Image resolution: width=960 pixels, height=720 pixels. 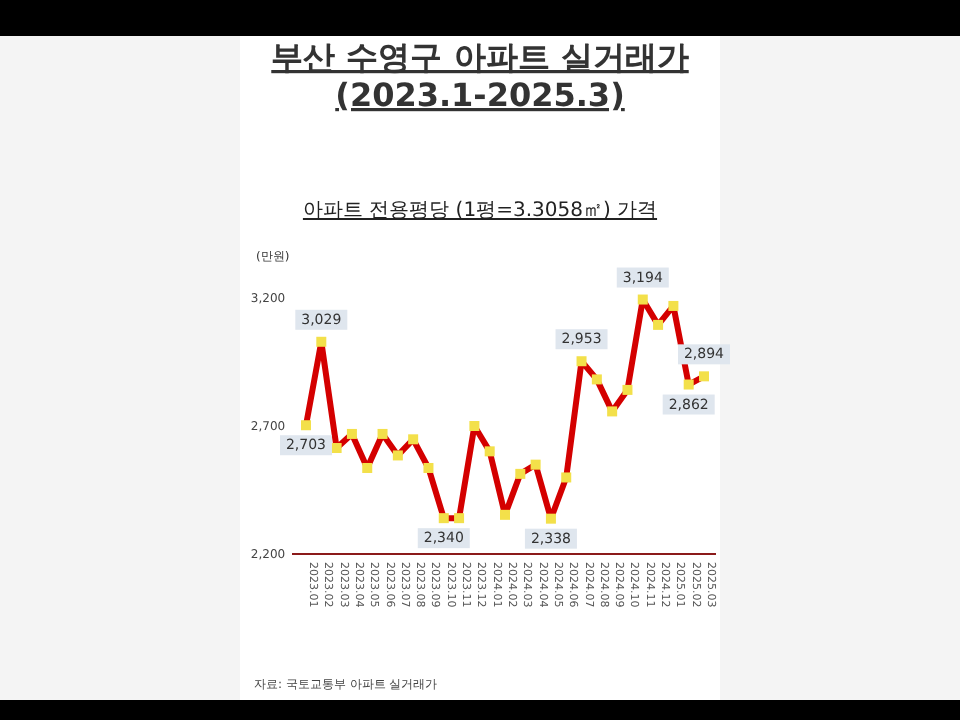 I want to click on chart-subtitle: 아파트 전용평당 (1평=3.3058㎡) 가격, so click(x=480, y=211).